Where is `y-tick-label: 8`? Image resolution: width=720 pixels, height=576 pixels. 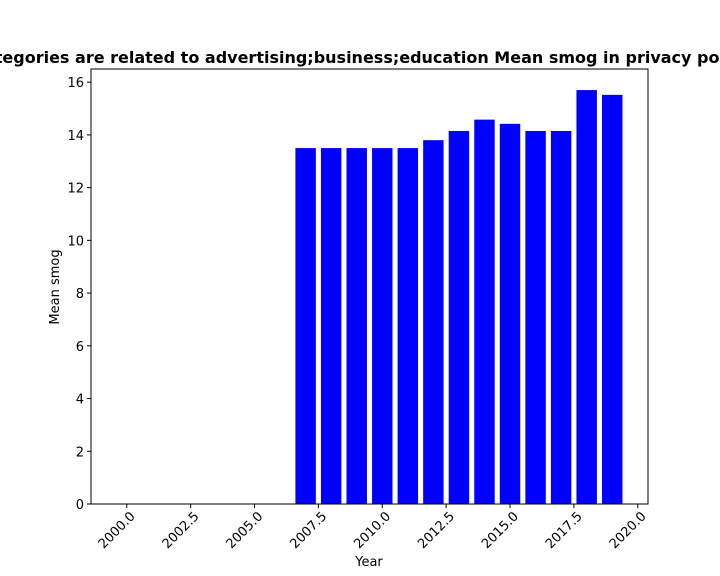 y-tick-label: 8 is located at coordinates (80, 294).